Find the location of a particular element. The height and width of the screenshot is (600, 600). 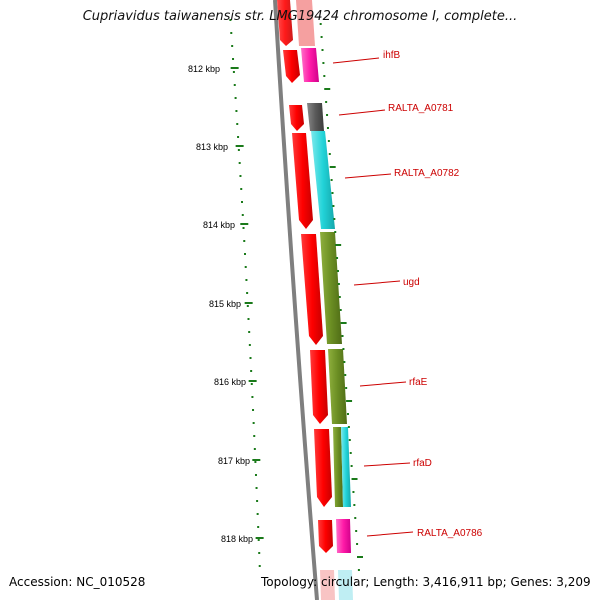

ruler-label: 814 kbp is located at coordinates (219, 225).